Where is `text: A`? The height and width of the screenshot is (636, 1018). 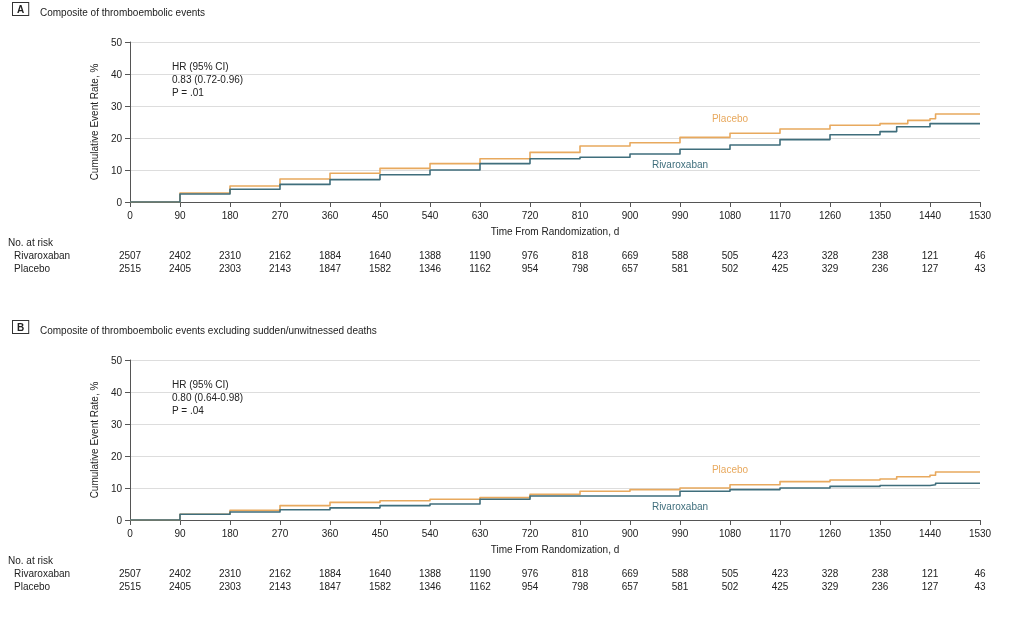
text: A is located at coordinates (21, 9).